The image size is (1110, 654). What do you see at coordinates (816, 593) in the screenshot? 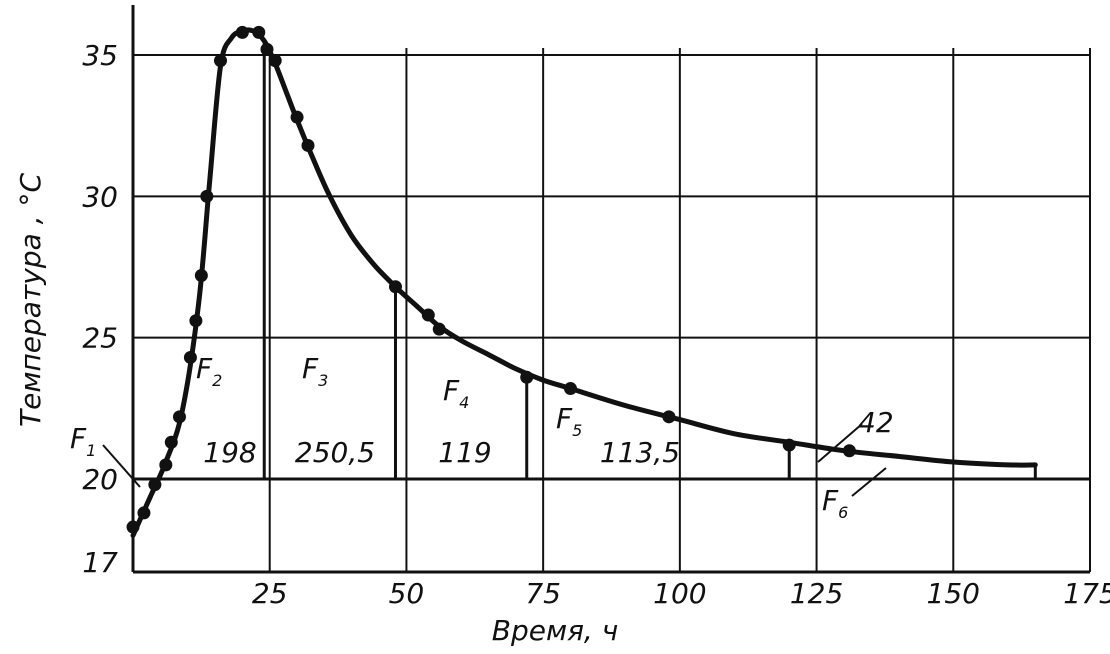
I see `x-tick-label-125: 125` at bounding box center [816, 593].